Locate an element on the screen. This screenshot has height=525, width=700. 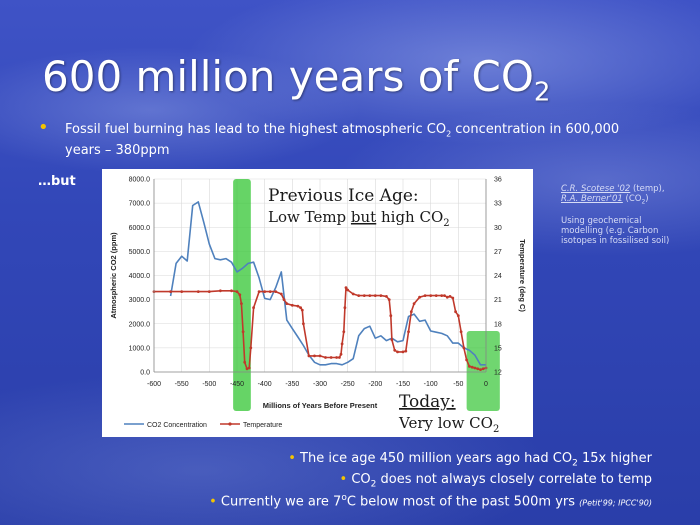
bottom-bullet-1-after: 15x higher is located at coordinates (614, 458).